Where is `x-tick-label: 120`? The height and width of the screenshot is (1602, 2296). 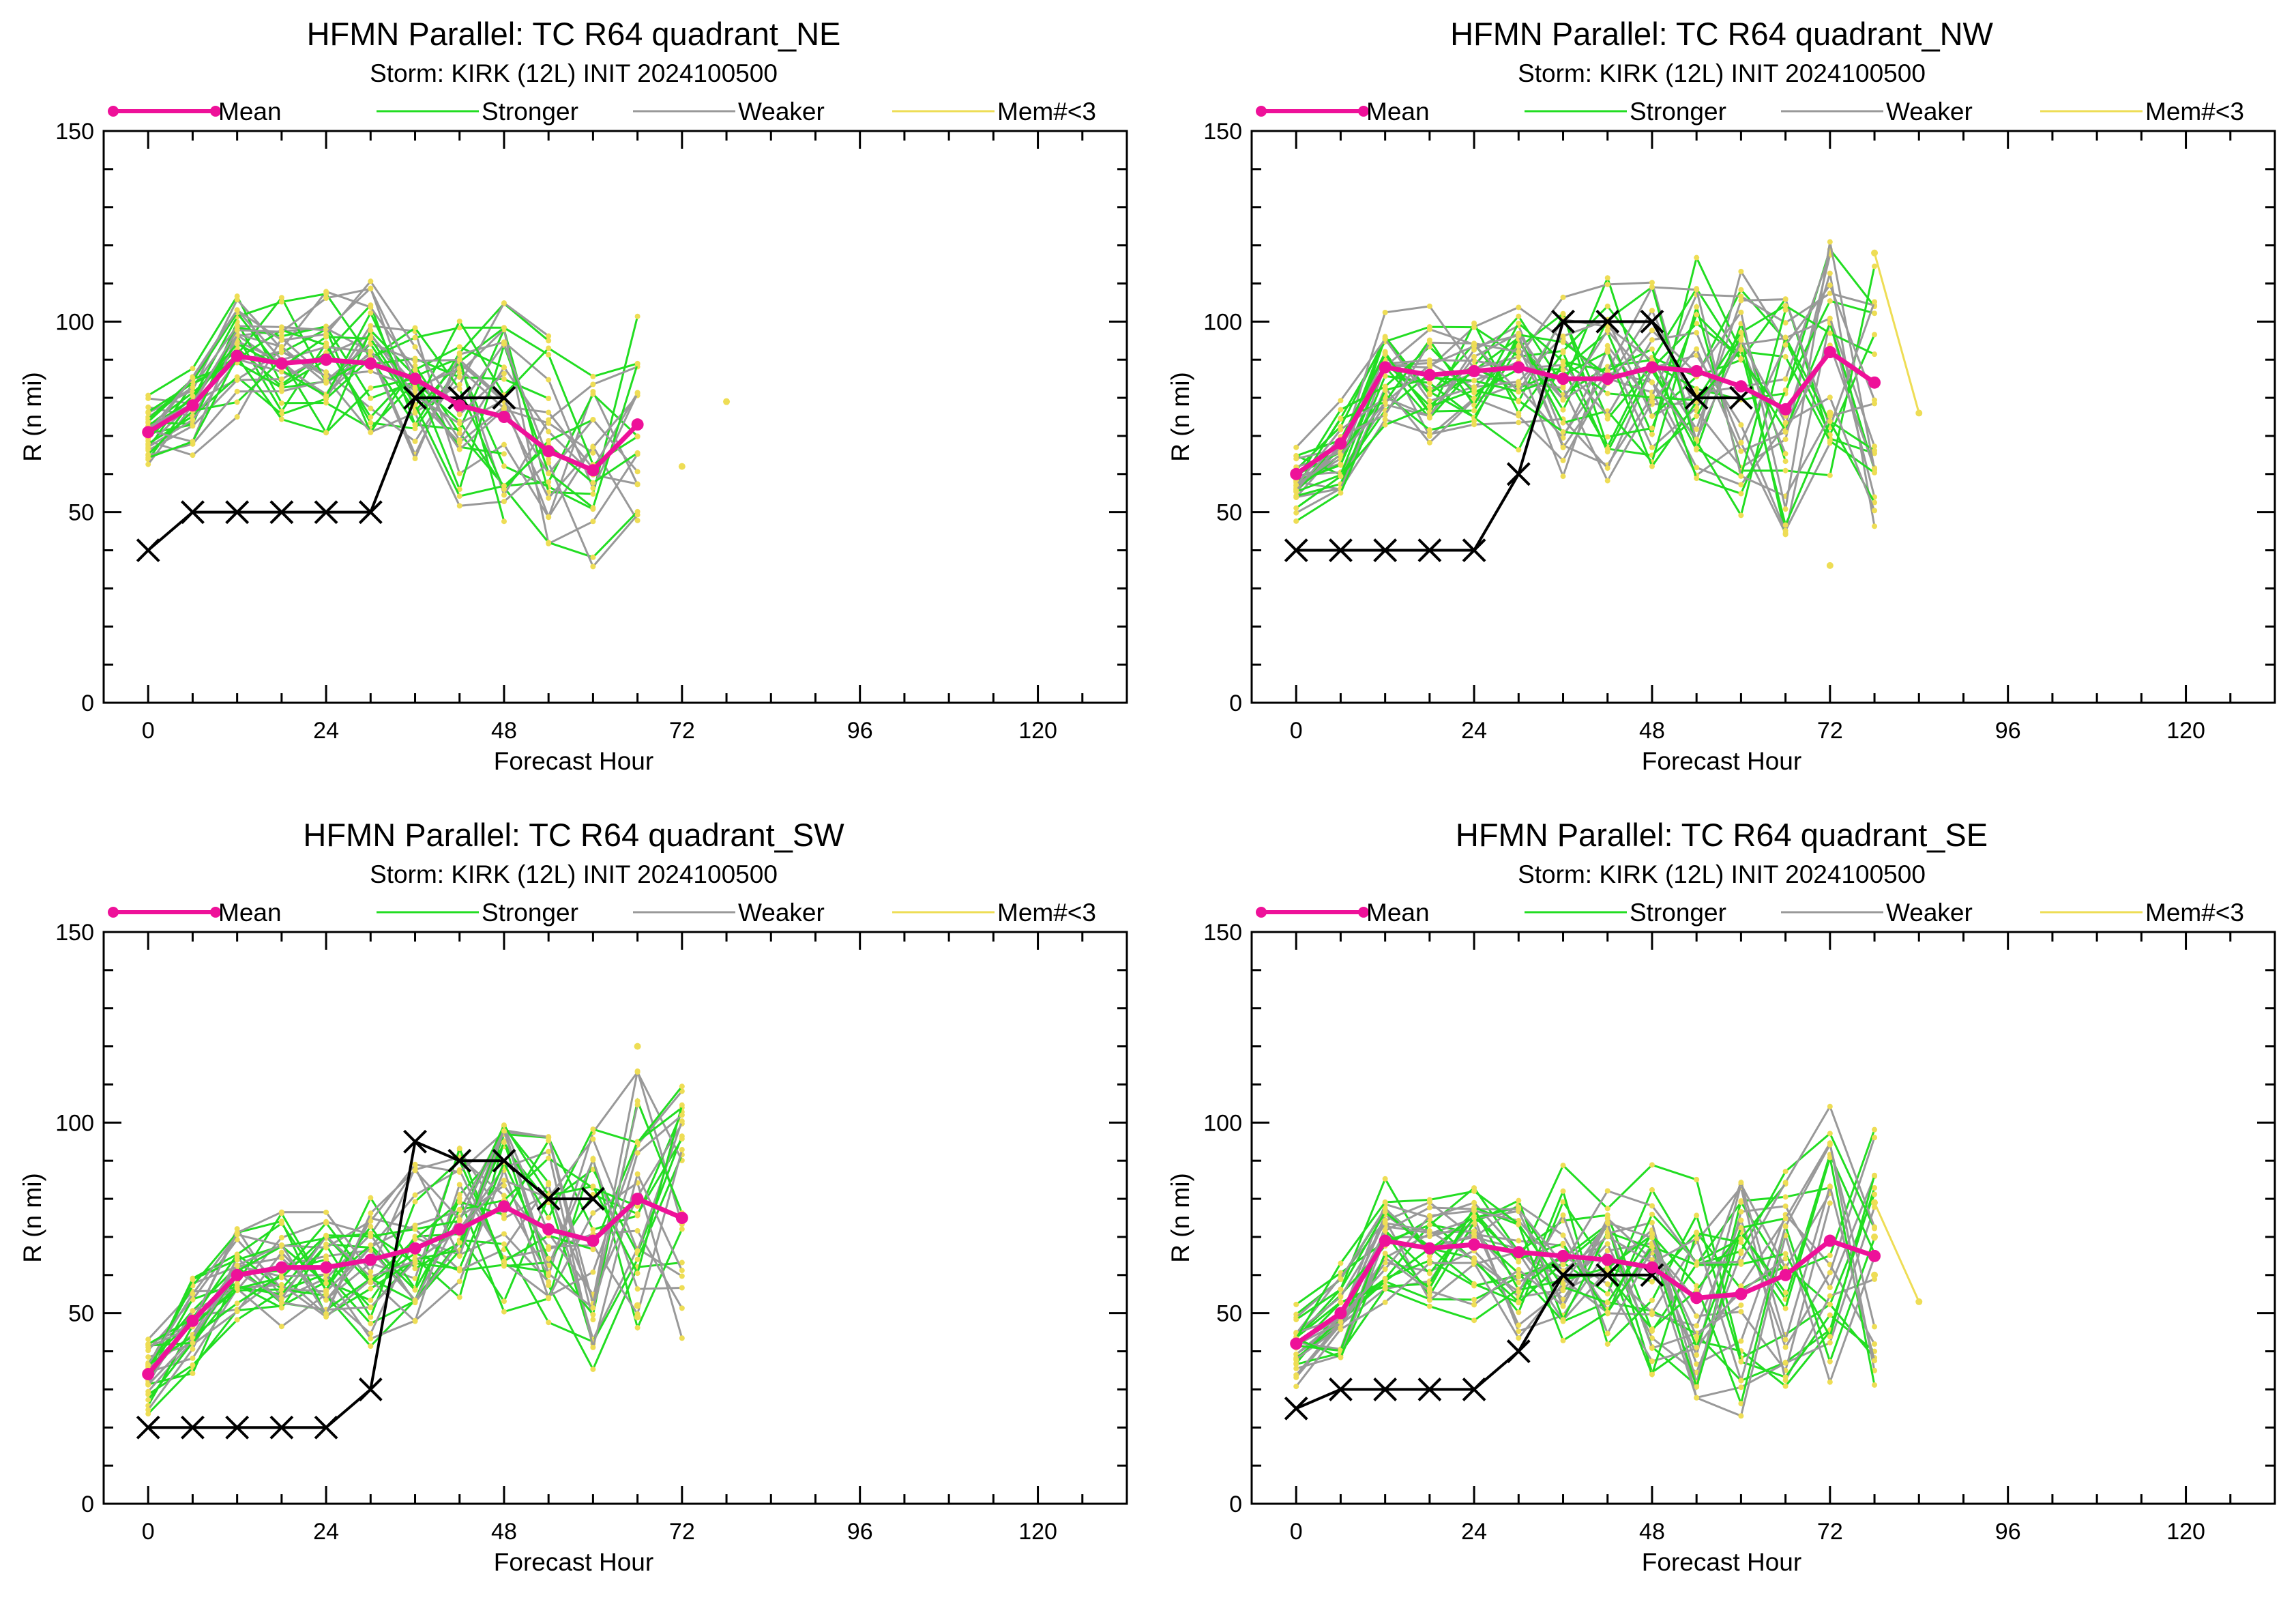 x-tick-label: 120 is located at coordinates (1037, 1532).